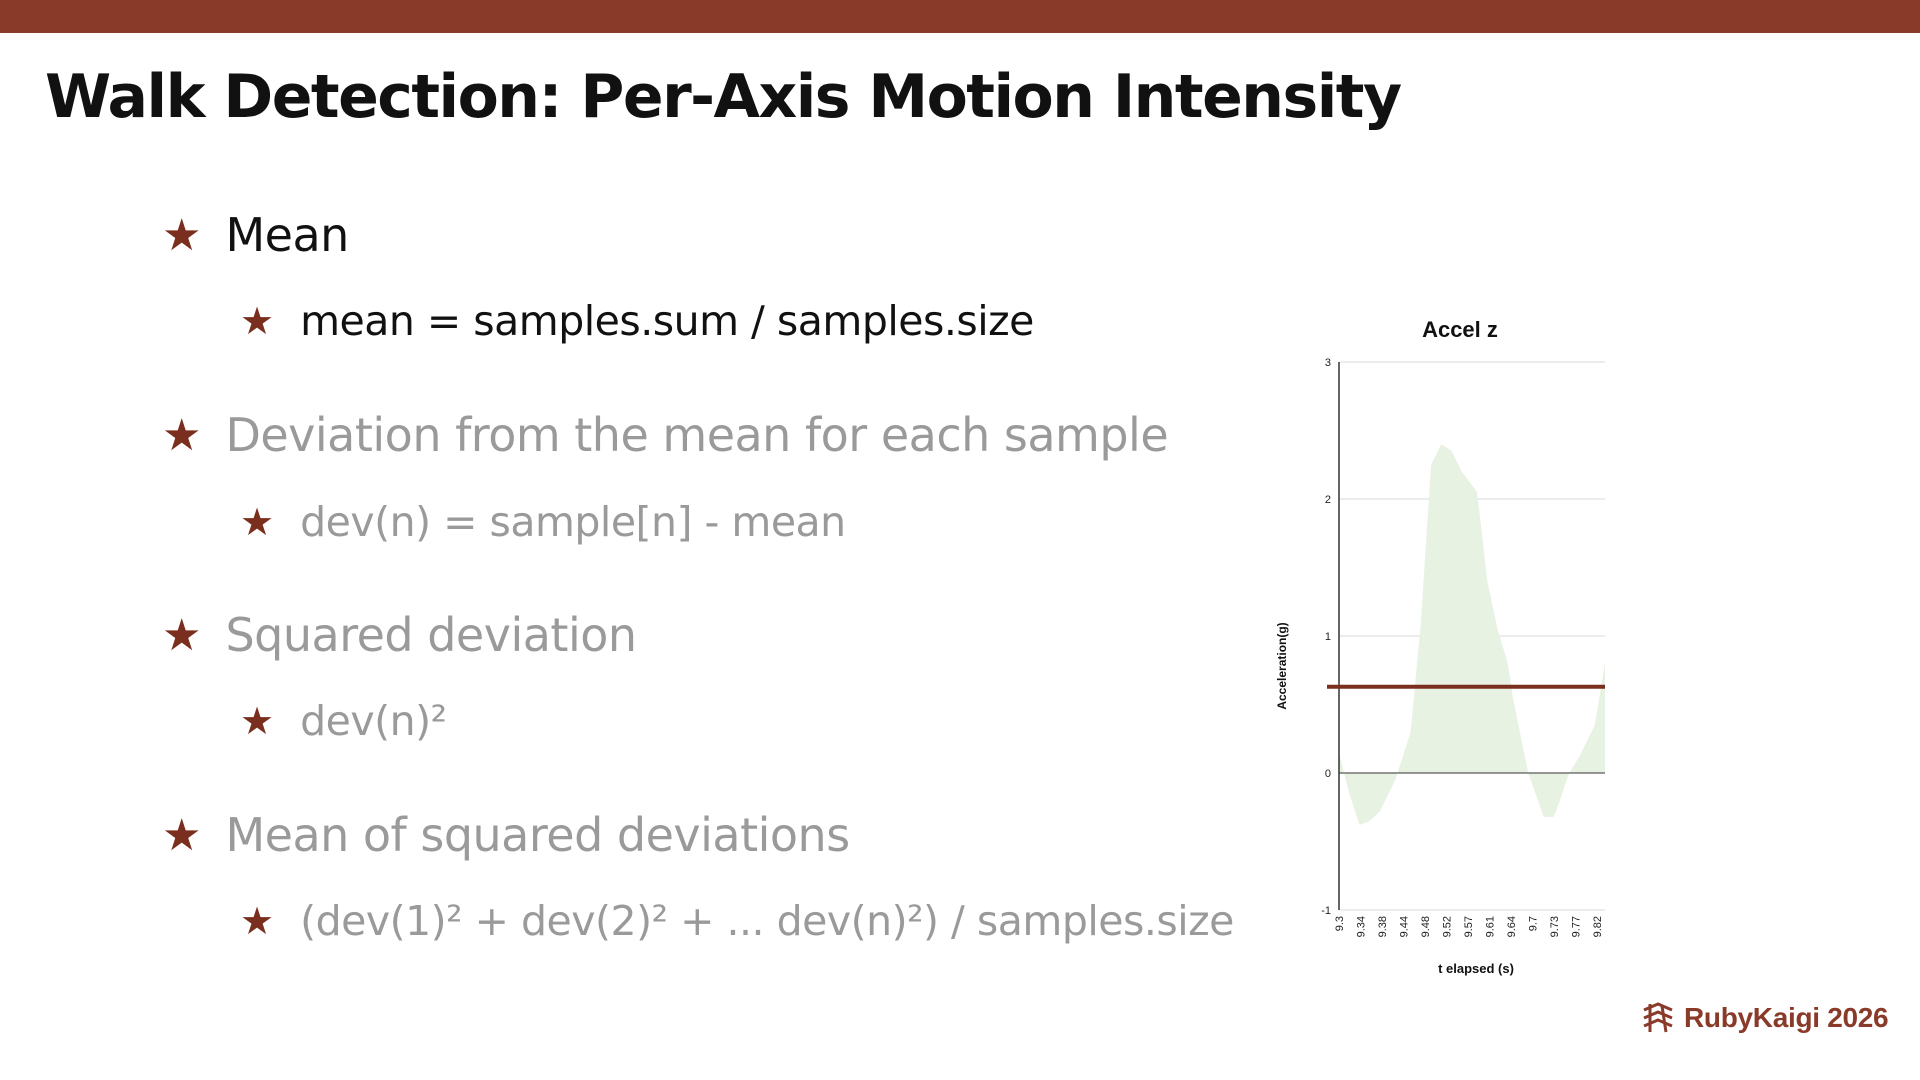 The height and width of the screenshot is (1080, 1920). Describe the element at coordinates (1448, 926) in the screenshot. I see `x-tick-label: 9.52` at that location.